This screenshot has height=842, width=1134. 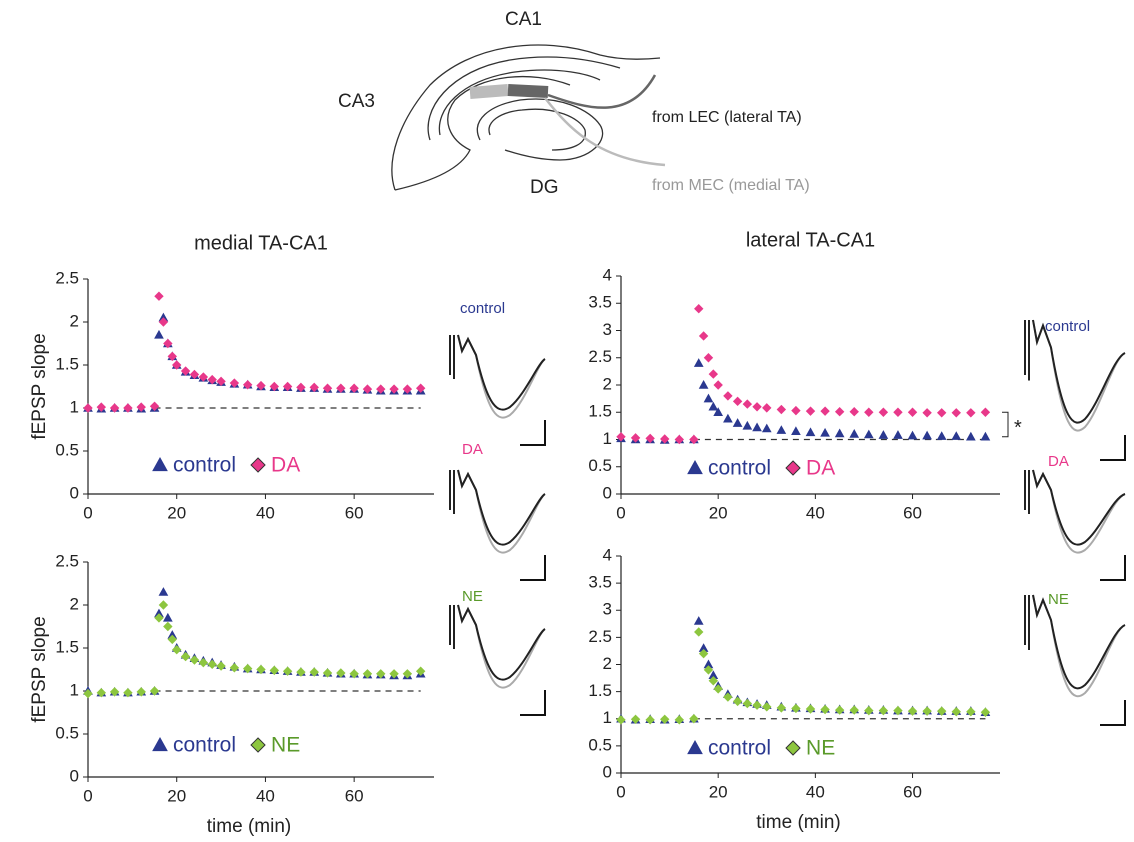 I want to click on diagram-label: from LEC (lateral TA), so click(x=727, y=117).